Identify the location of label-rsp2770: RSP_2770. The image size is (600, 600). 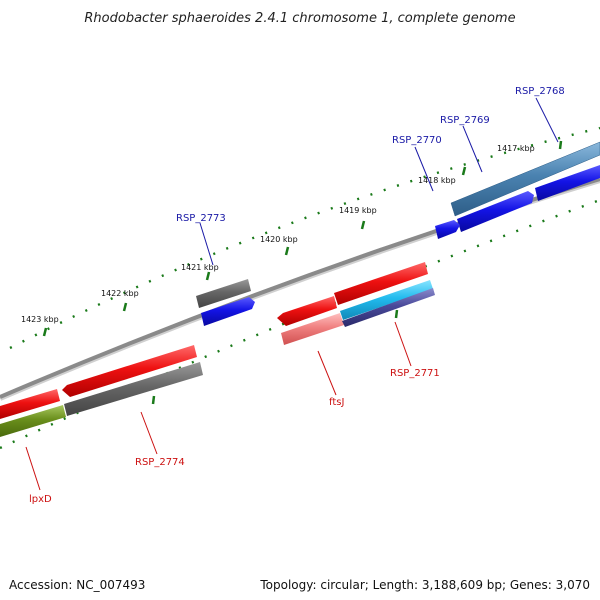
(417, 140).